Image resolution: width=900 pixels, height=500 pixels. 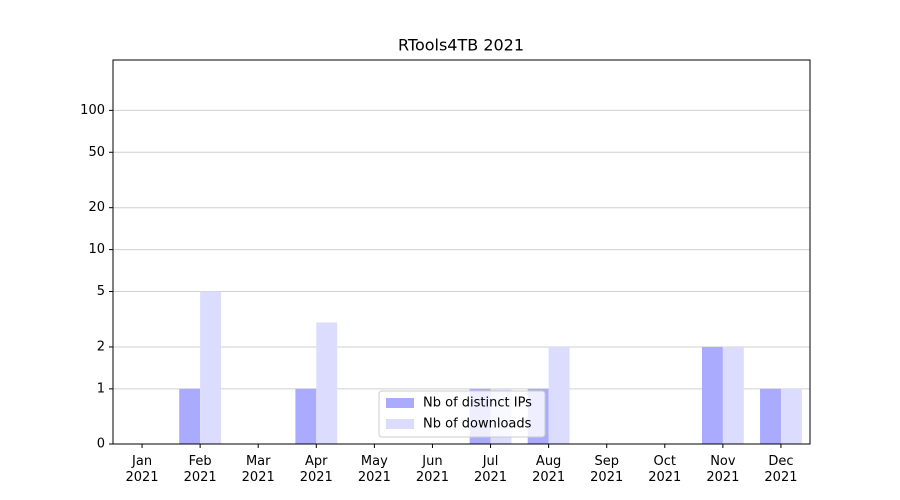 What do you see at coordinates (96, 249) in the screenshot?
I see `y-tick-label: 10` at bounding box center [96, 249].